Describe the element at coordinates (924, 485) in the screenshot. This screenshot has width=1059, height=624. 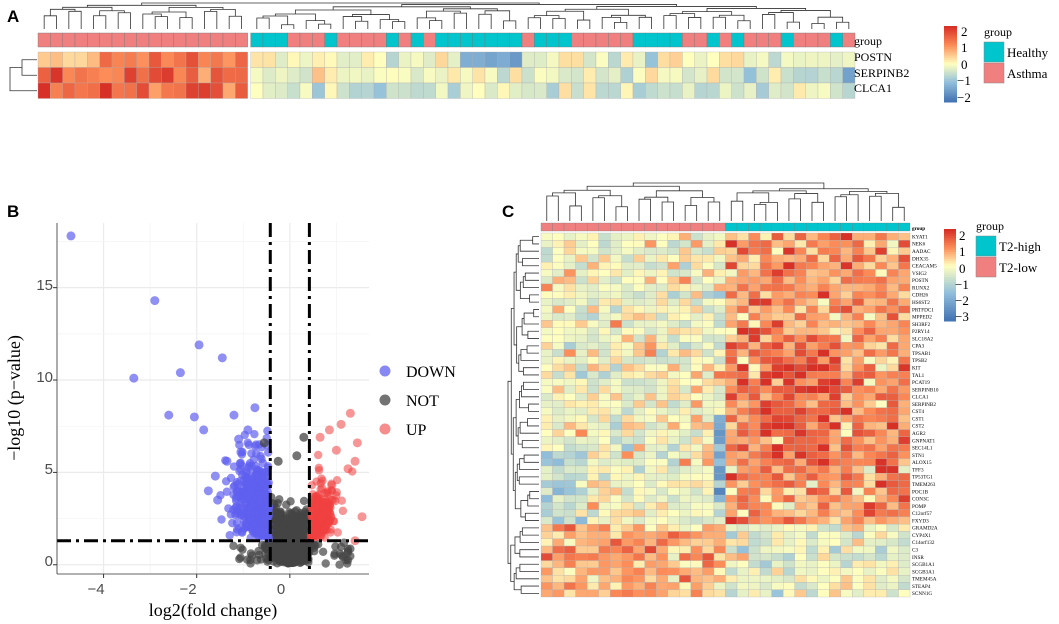
I see `panel-c-row-label: TMEM263` at that location.